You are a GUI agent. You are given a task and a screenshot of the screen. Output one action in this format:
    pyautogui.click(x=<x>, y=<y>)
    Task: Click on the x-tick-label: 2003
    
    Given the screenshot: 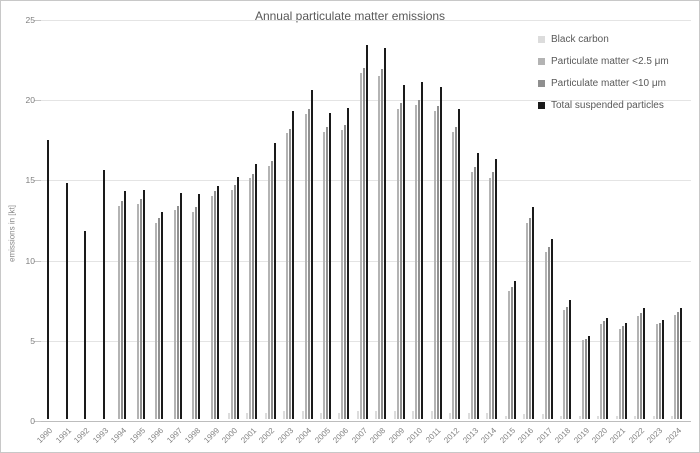 What is the action you would take?
    pyautogui.click(x=285, y=435)
    